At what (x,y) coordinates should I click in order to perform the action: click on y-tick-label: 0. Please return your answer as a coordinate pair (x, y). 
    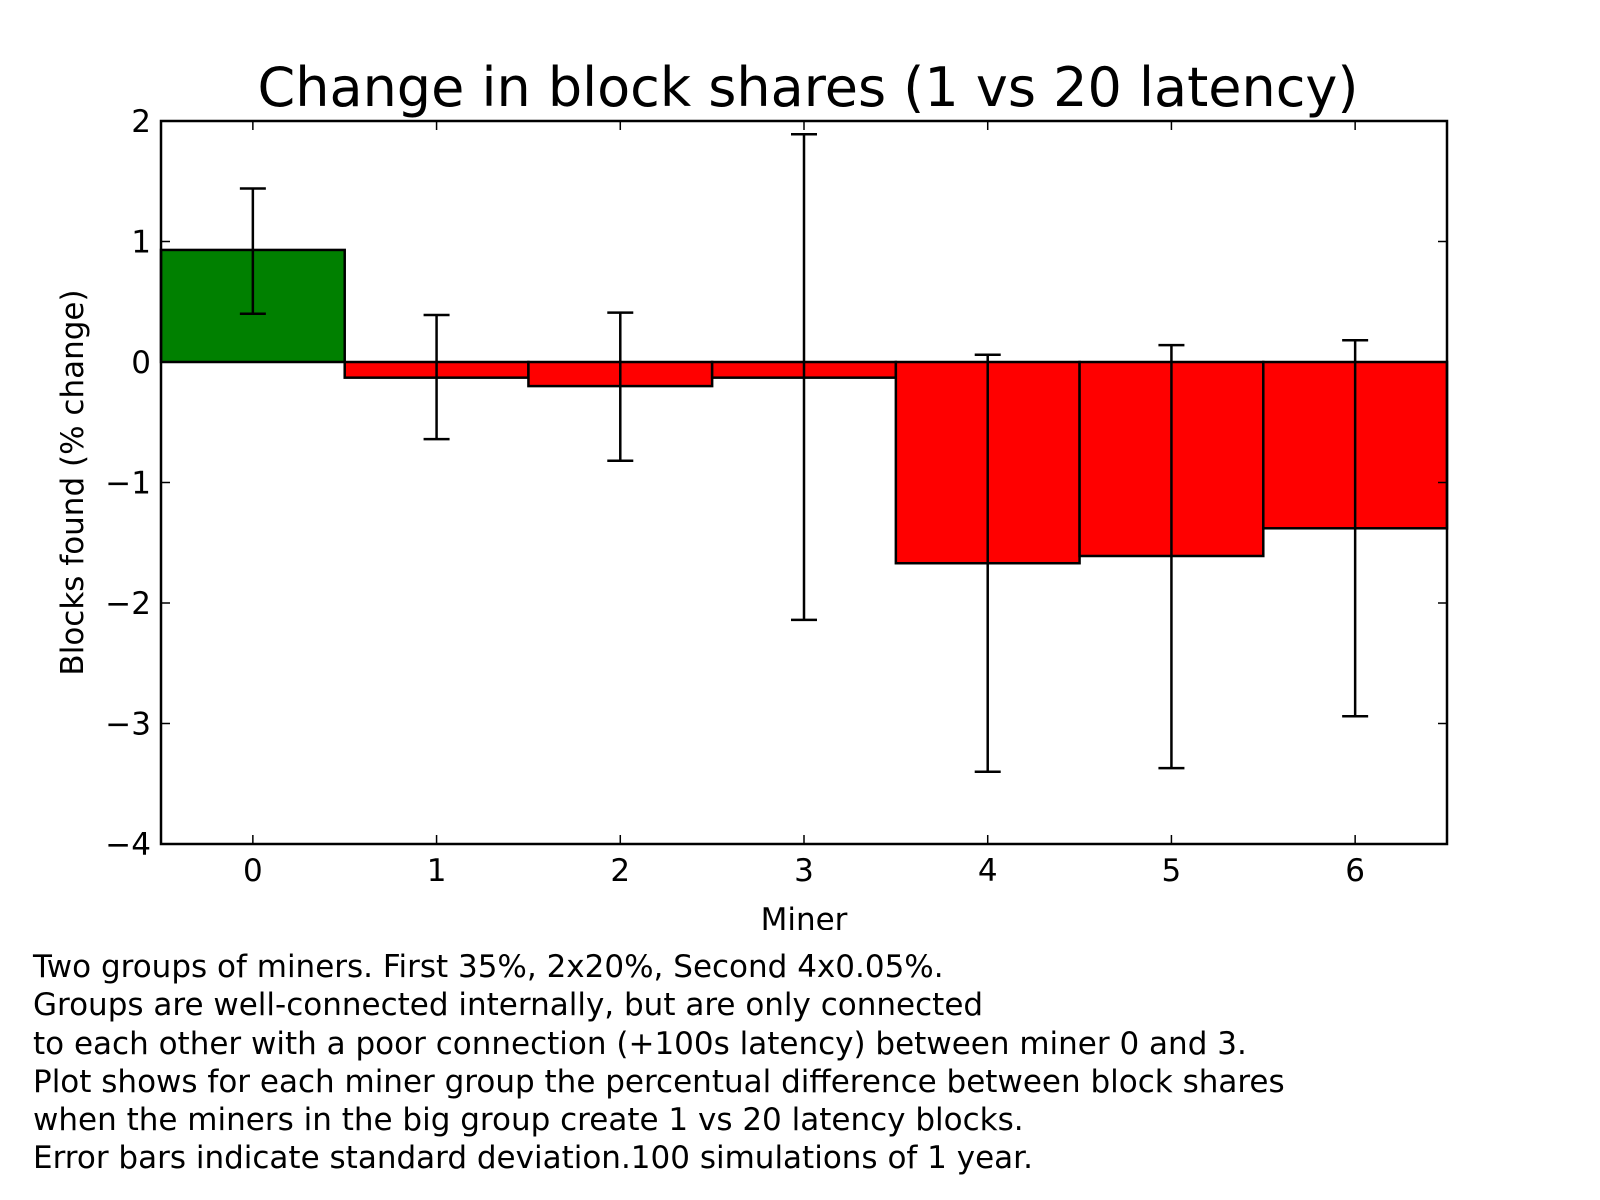
    Looking at the image, I should click on (141, 363).